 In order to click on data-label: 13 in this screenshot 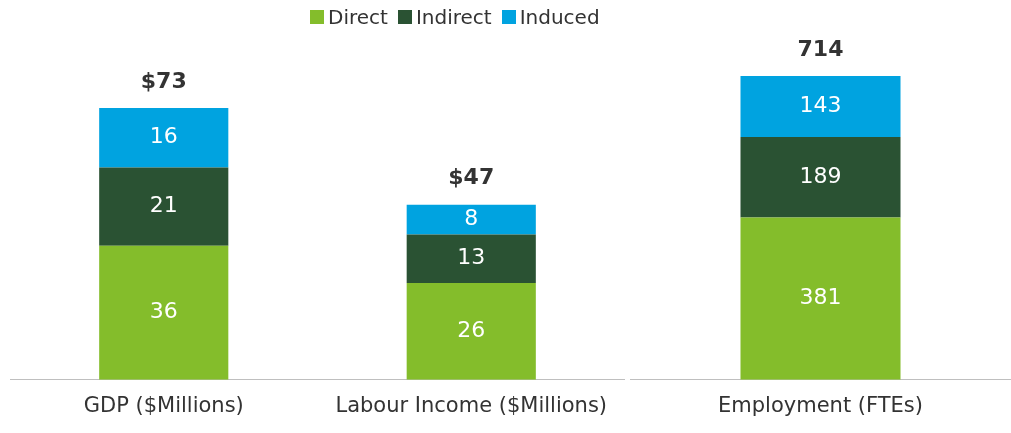, I will do `click(471, 257)`.